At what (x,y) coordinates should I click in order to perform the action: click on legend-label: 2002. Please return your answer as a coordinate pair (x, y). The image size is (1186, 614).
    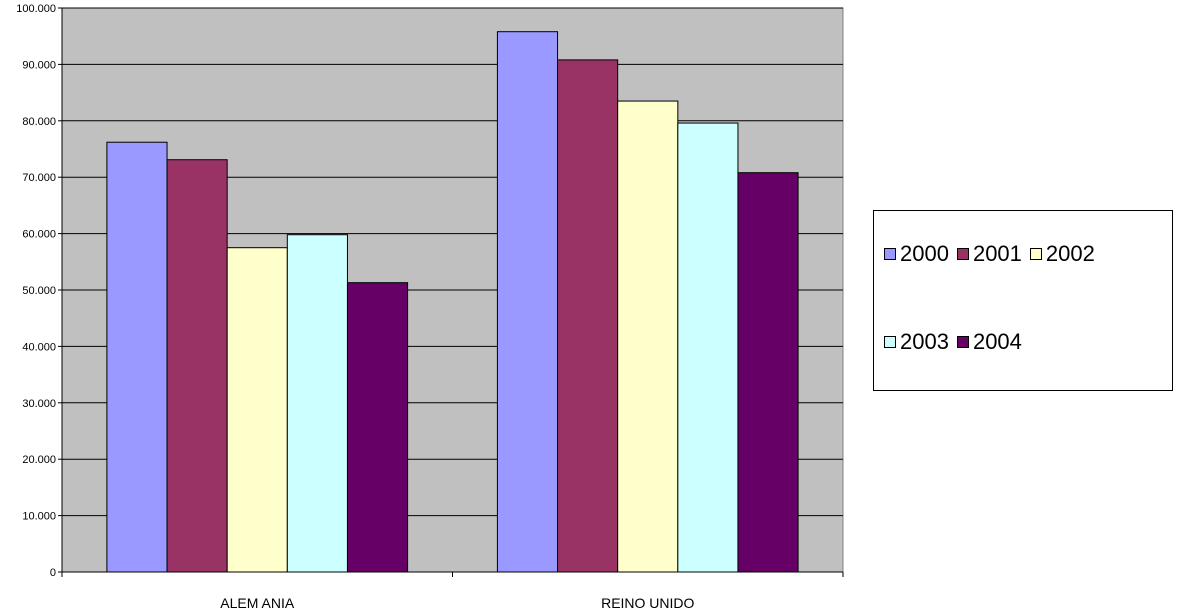
    Looking at the image, I should click on (1070, 253).